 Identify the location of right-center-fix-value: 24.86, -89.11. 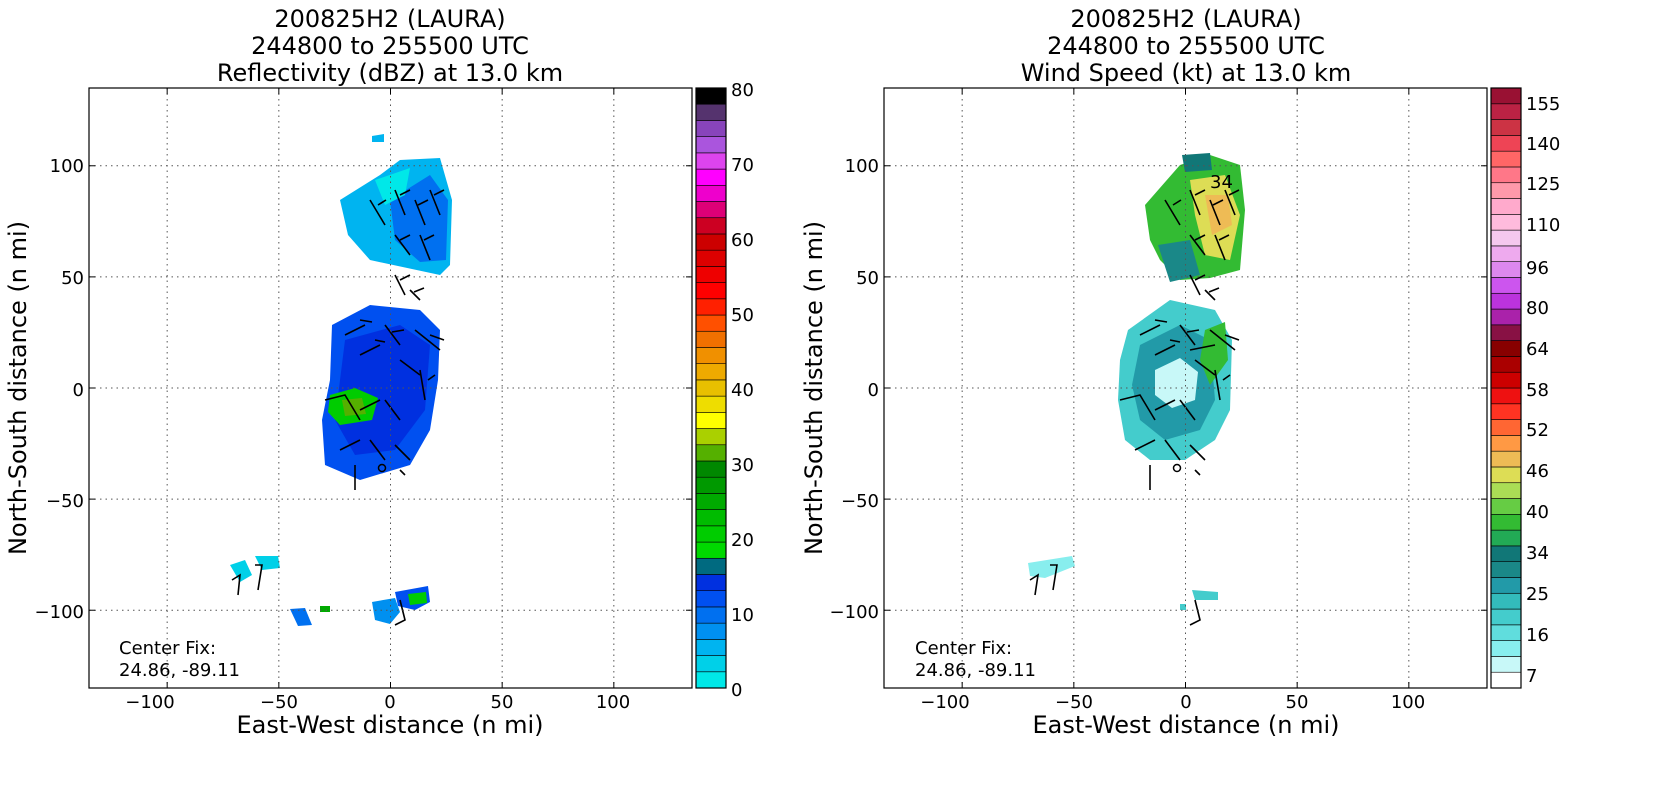
(975, 670).